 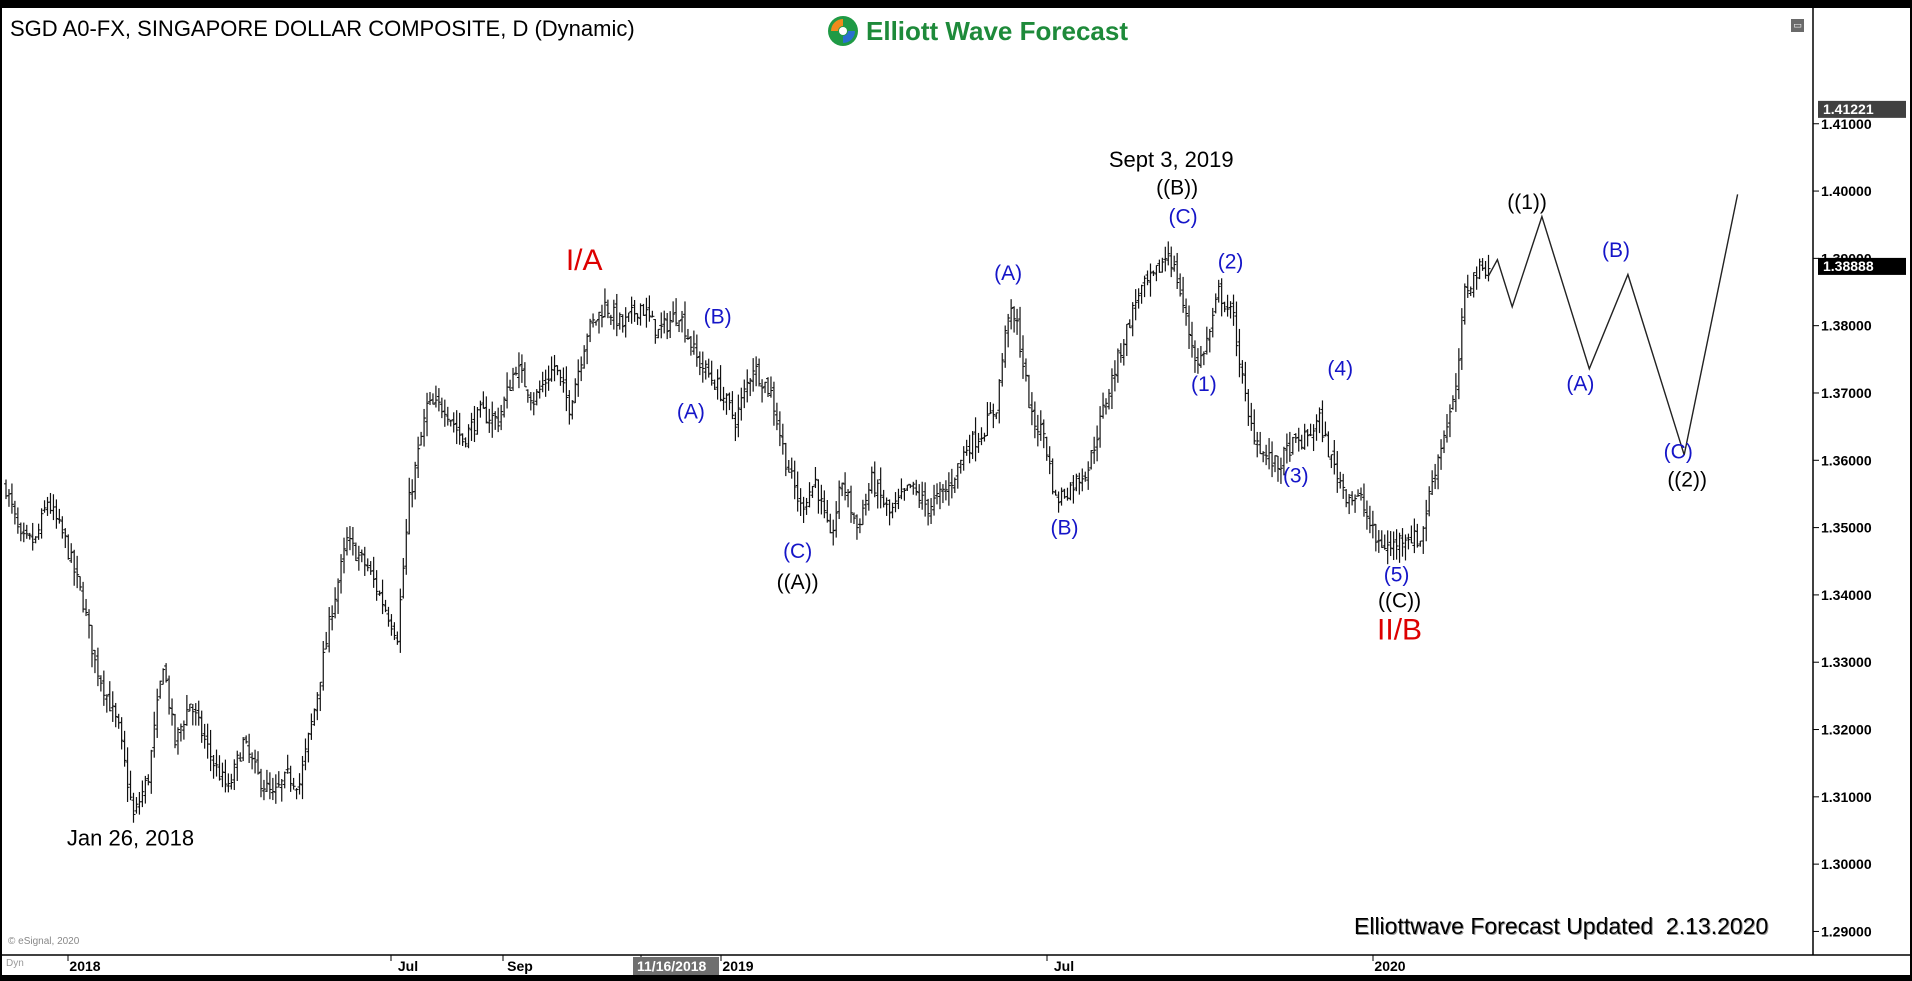 I want to click on brand-name: Elliott Wave Forecast, so click(x=997, y=30).